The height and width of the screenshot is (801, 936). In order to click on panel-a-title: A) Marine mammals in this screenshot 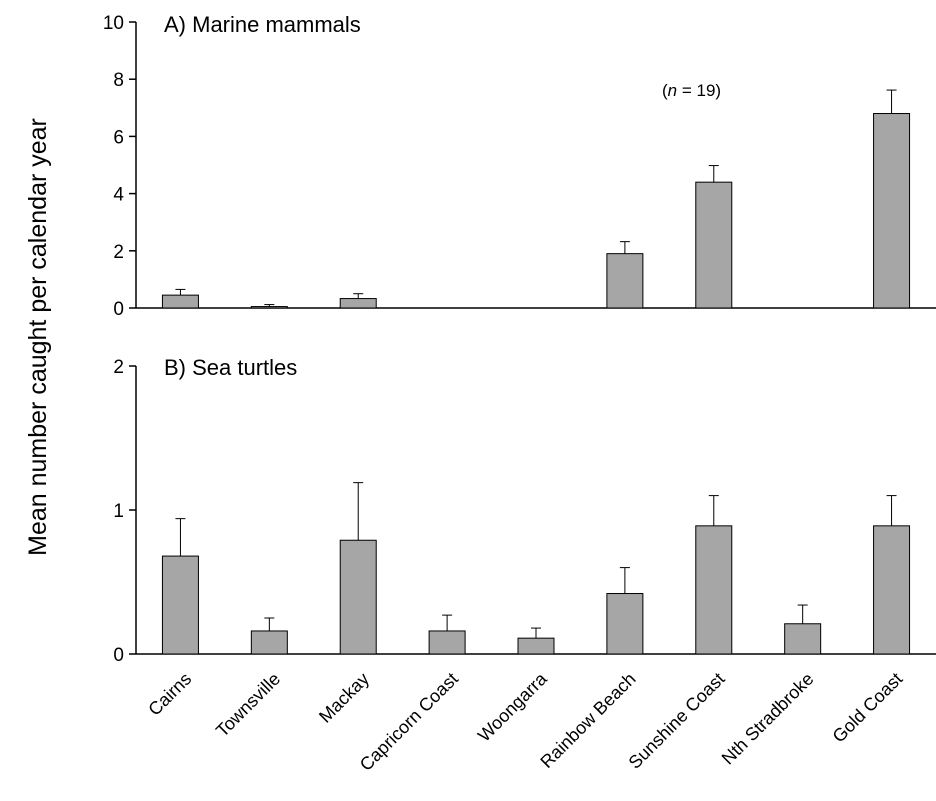, I will do `click(262, 24)`.